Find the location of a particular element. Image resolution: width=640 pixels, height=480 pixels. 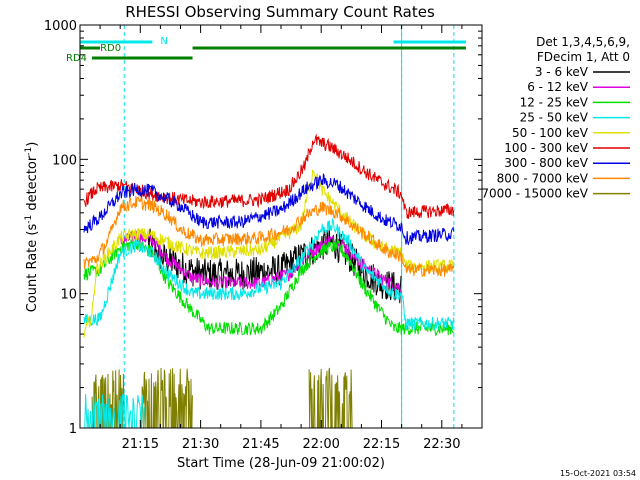

chart-title: RHESSI Observing Summary Count Rates is located at coordinates (280, 12).